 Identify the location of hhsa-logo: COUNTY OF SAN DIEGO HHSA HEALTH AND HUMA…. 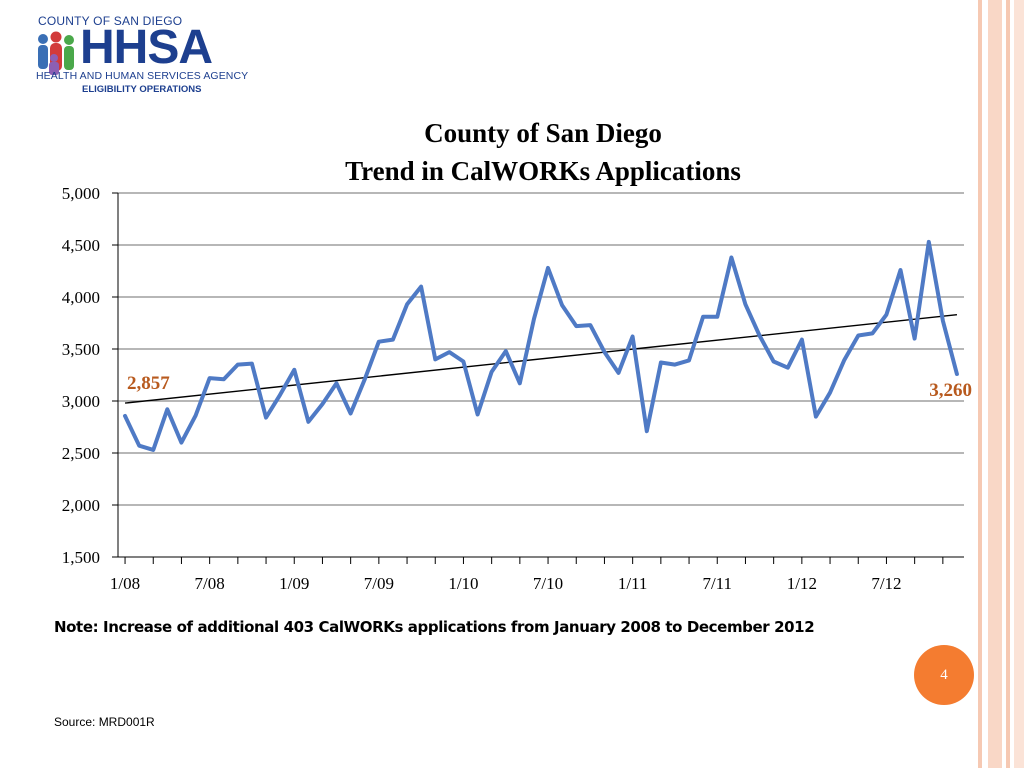
(144, 54).